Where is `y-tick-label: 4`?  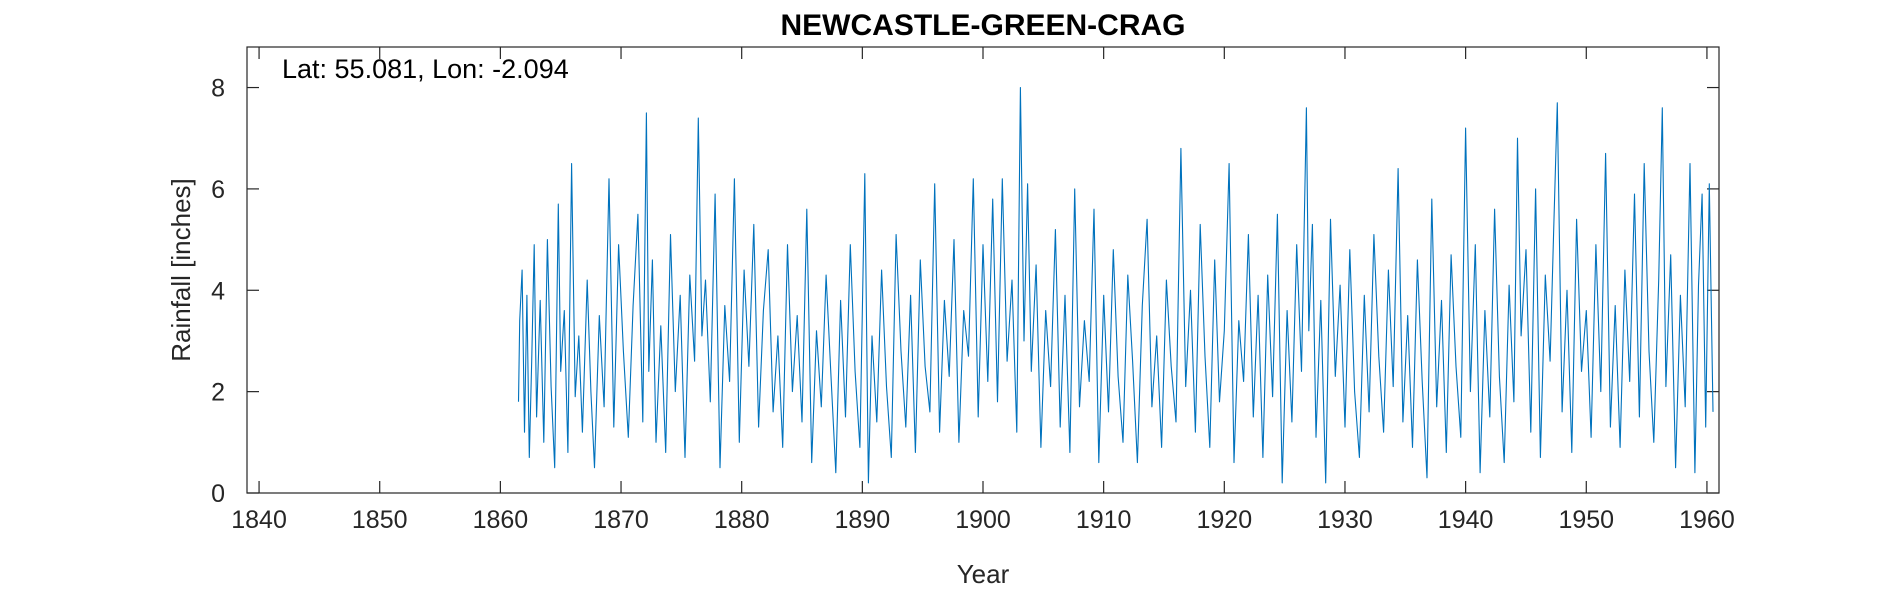 y-tick-label: 4 is located at coordinates (218, 291).